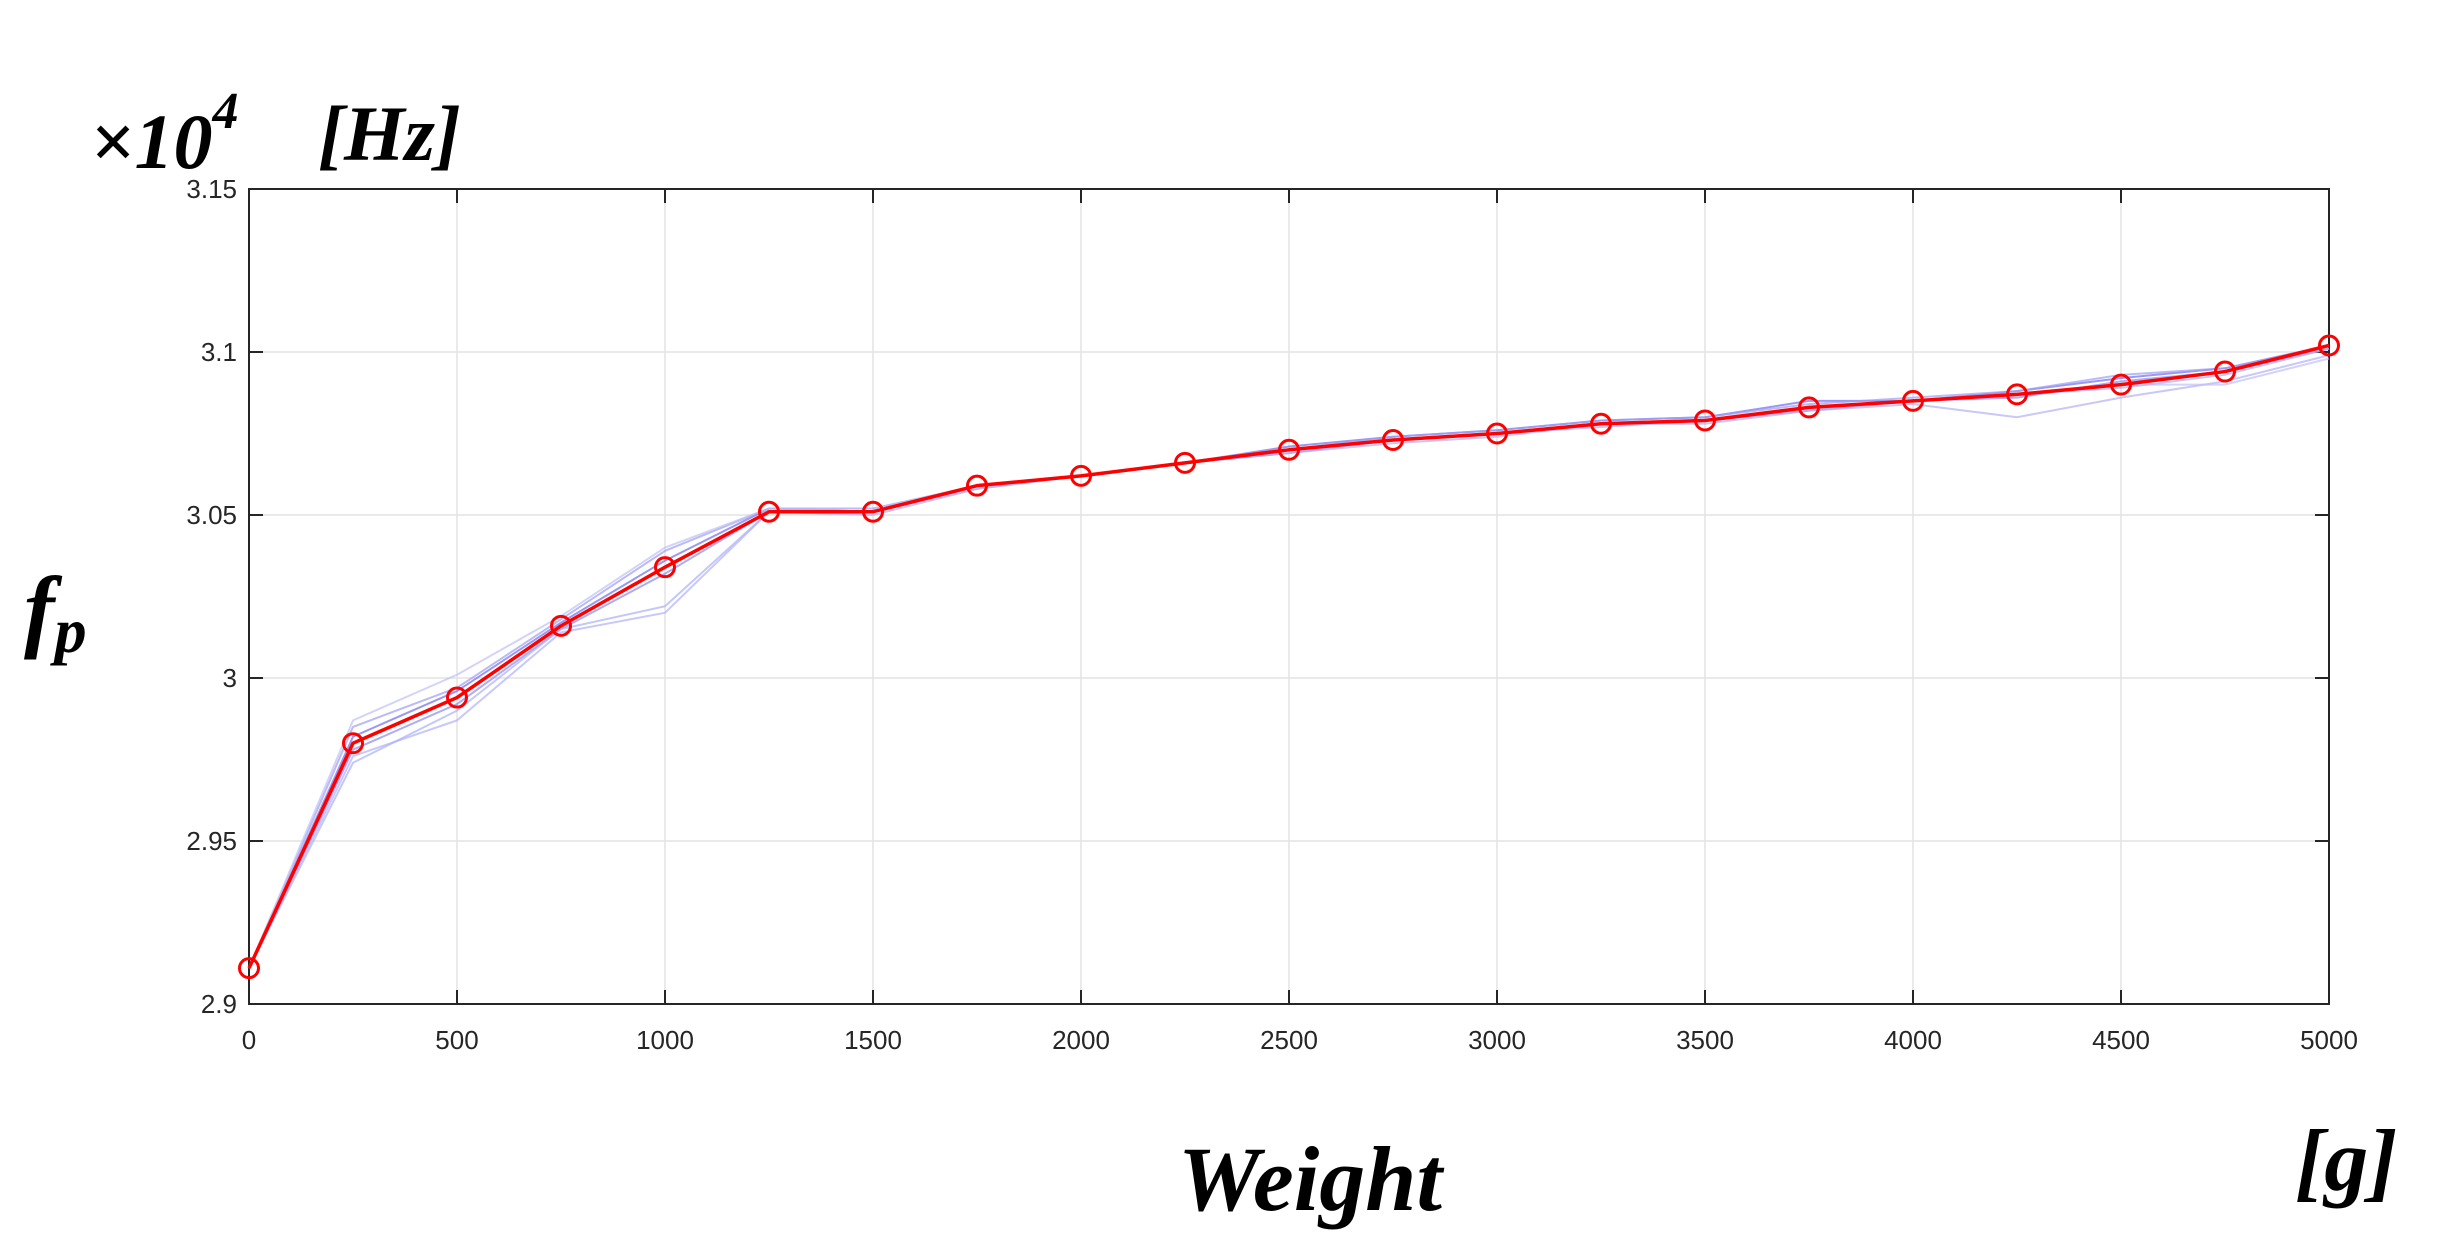 This screenshot has width=2448, height=1255. Describe the element at coordinates (456, 1040) in the screenshot. I see `x-tick-label: 500` at that location.